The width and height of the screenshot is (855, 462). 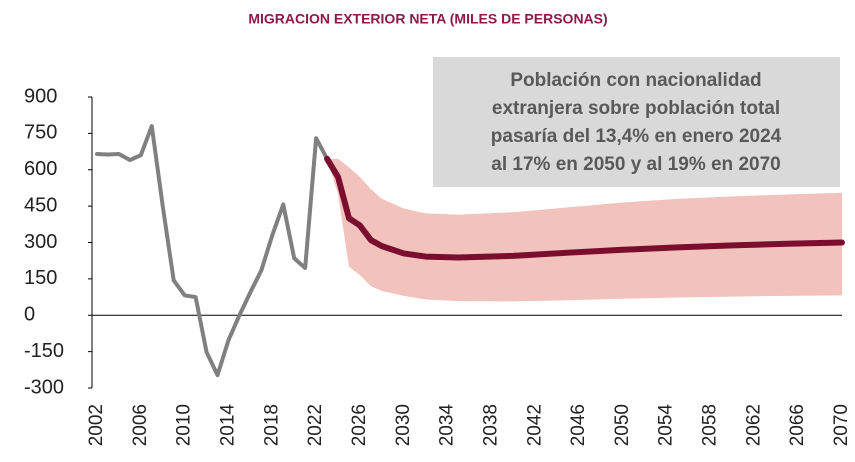 I want to click on x-tick-label: 2038, so click(x=490, y=425).